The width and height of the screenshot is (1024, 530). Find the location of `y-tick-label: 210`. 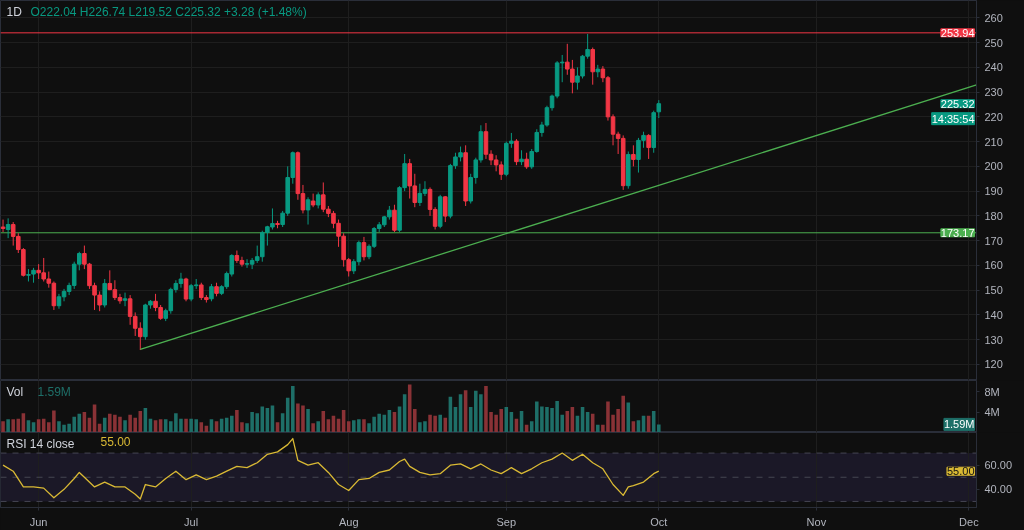

y-tick-label: 210 is located at coordinates (993, 141).